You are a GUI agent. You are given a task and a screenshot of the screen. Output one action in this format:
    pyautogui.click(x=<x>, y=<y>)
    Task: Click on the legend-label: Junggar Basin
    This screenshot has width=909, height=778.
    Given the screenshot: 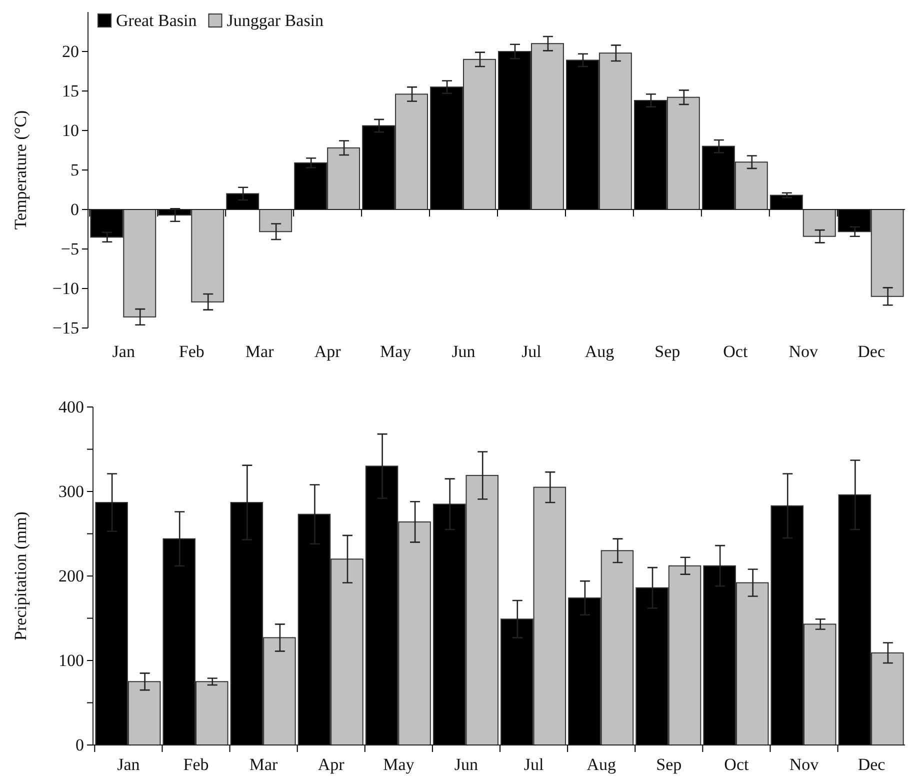 What is the action you would take?
    pyautogui.click(x=275, y=20)
    